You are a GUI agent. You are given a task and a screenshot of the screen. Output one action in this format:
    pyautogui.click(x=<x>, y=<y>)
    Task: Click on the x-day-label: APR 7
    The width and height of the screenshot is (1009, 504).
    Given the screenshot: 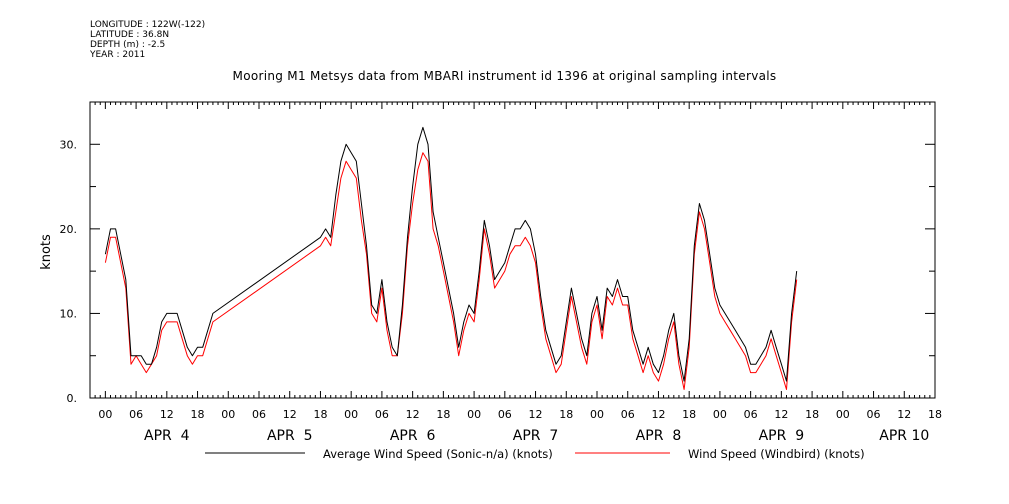 What is the action you would take?
    pyautogui.click(x=536, y=436)
    